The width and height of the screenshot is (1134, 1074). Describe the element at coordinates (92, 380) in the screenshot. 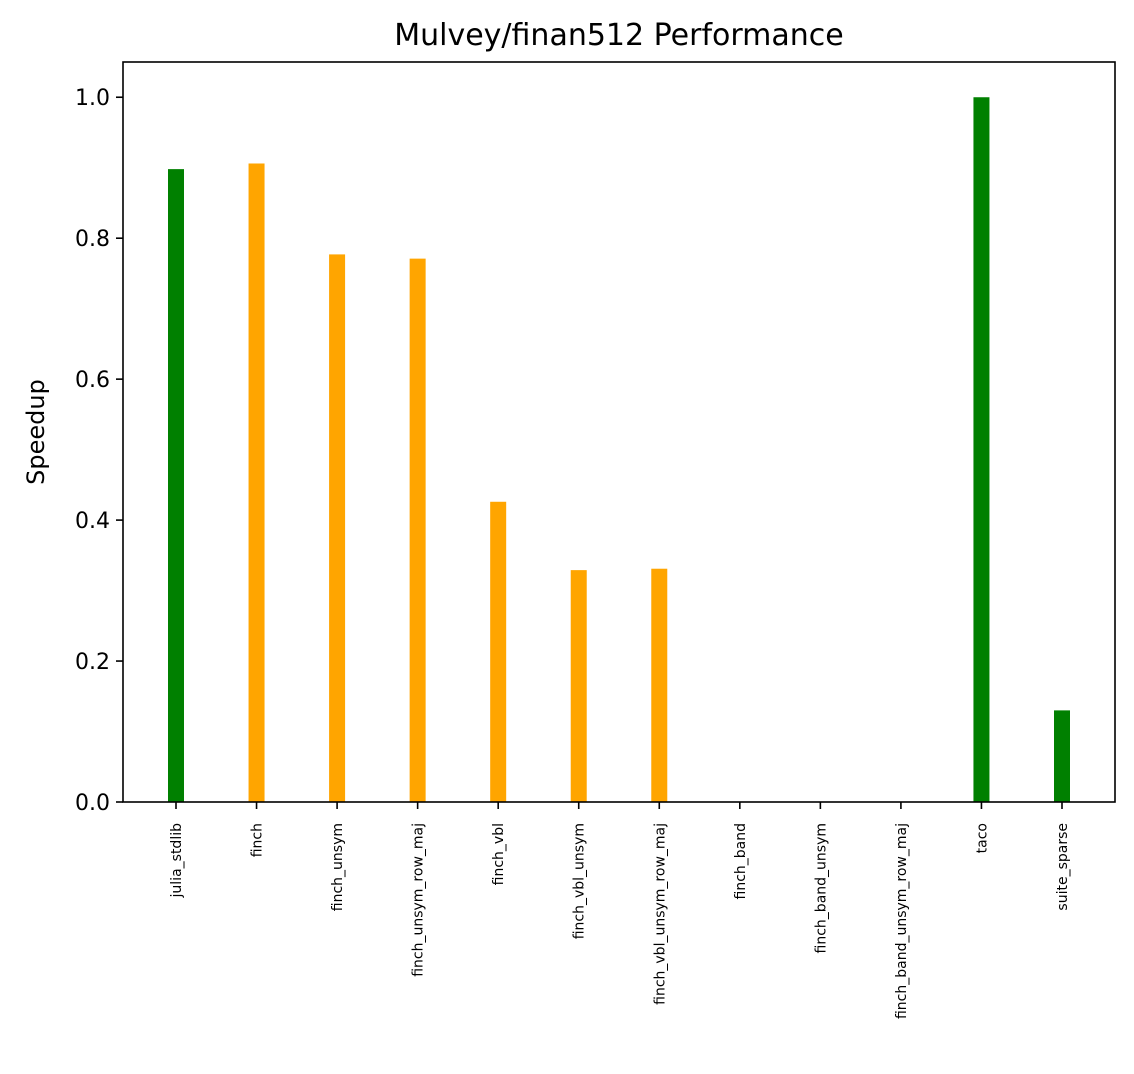

I see `y-tick-label: 0.6` at that location.